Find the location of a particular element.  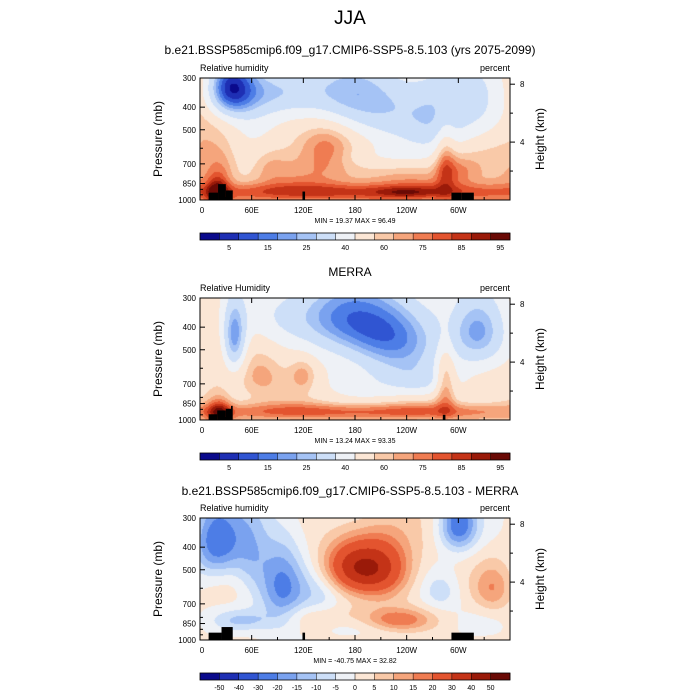

y-tick-label: 400 is located at coordinates (190, 327).